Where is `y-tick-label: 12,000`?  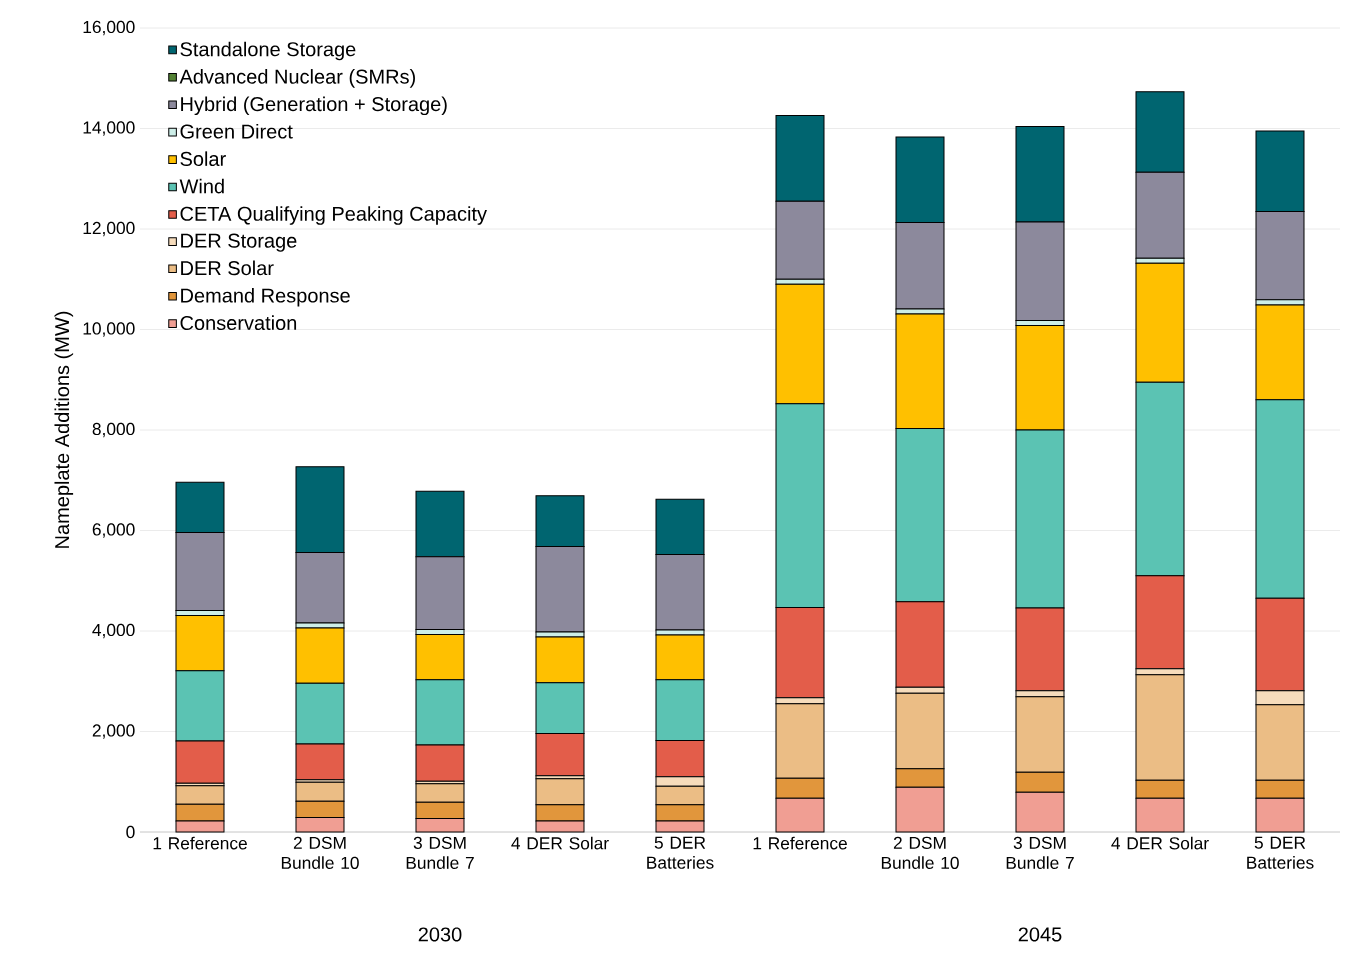
y-tick-label: 12,000 is located at coordinates (109, 229).